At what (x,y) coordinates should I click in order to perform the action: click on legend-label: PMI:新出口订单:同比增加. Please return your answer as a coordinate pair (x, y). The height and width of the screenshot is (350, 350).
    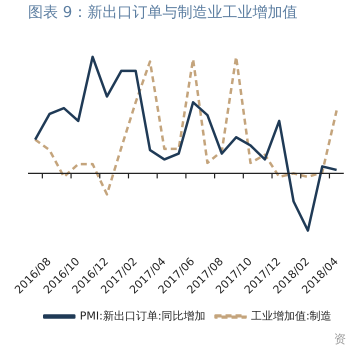
    Looking at the image, I should click on (143, 315).